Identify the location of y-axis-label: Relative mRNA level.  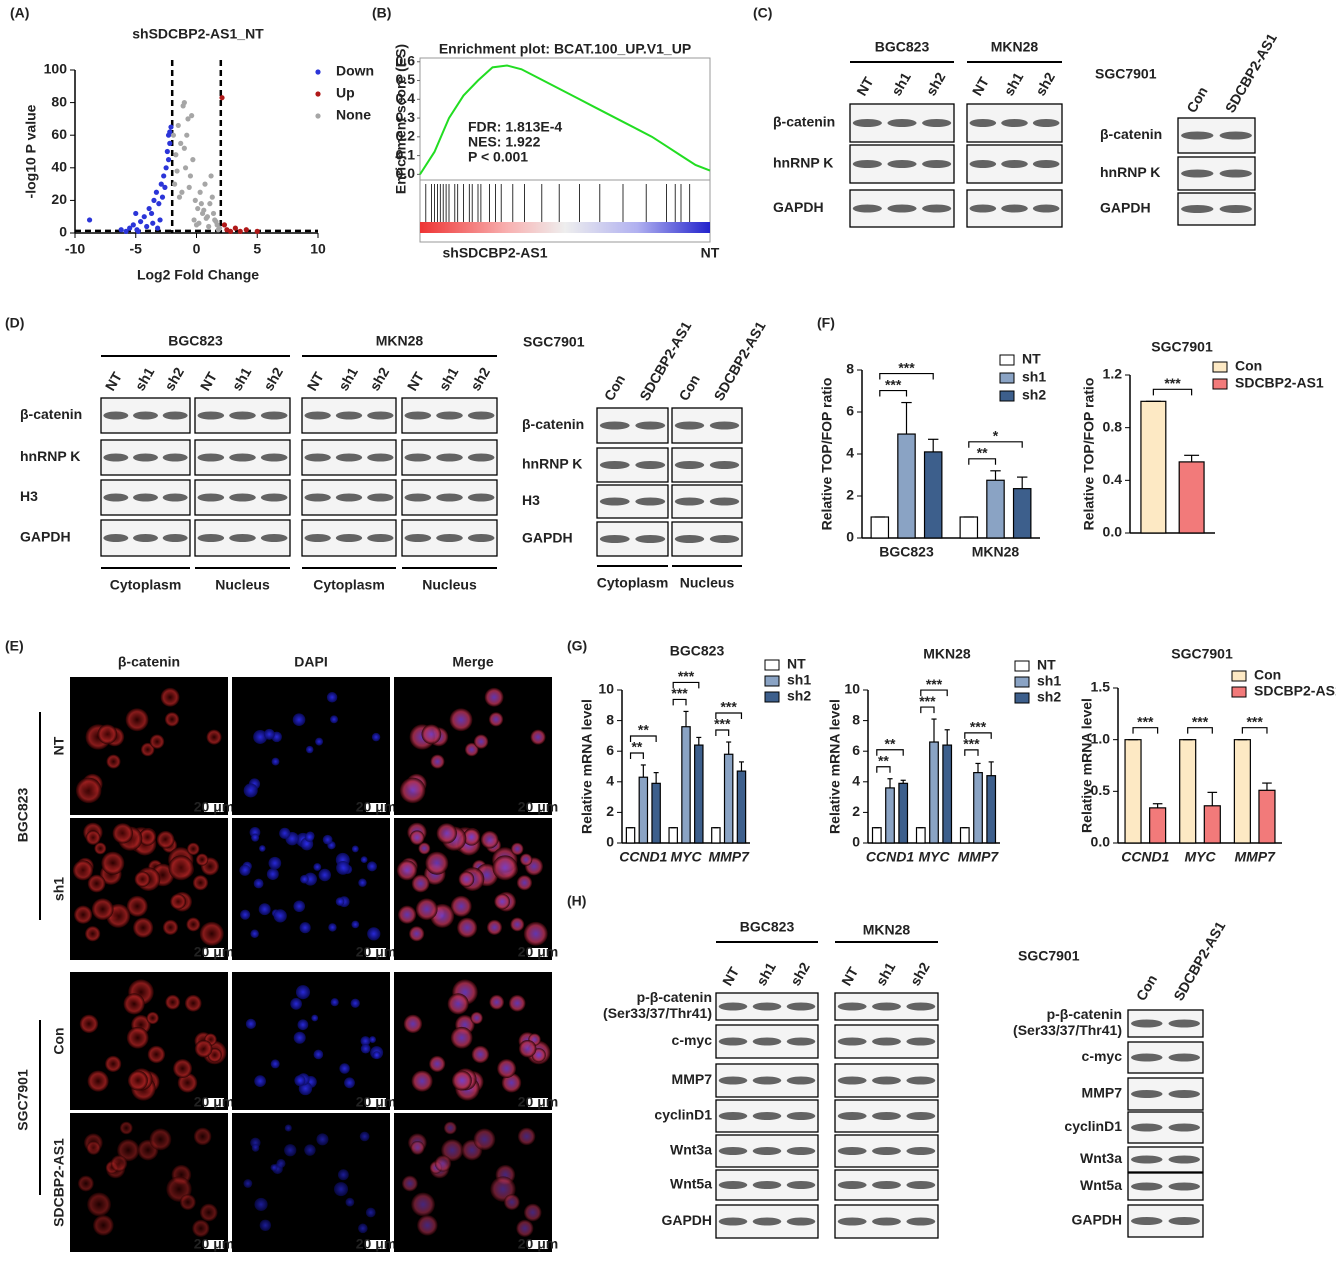
(1087, 765).